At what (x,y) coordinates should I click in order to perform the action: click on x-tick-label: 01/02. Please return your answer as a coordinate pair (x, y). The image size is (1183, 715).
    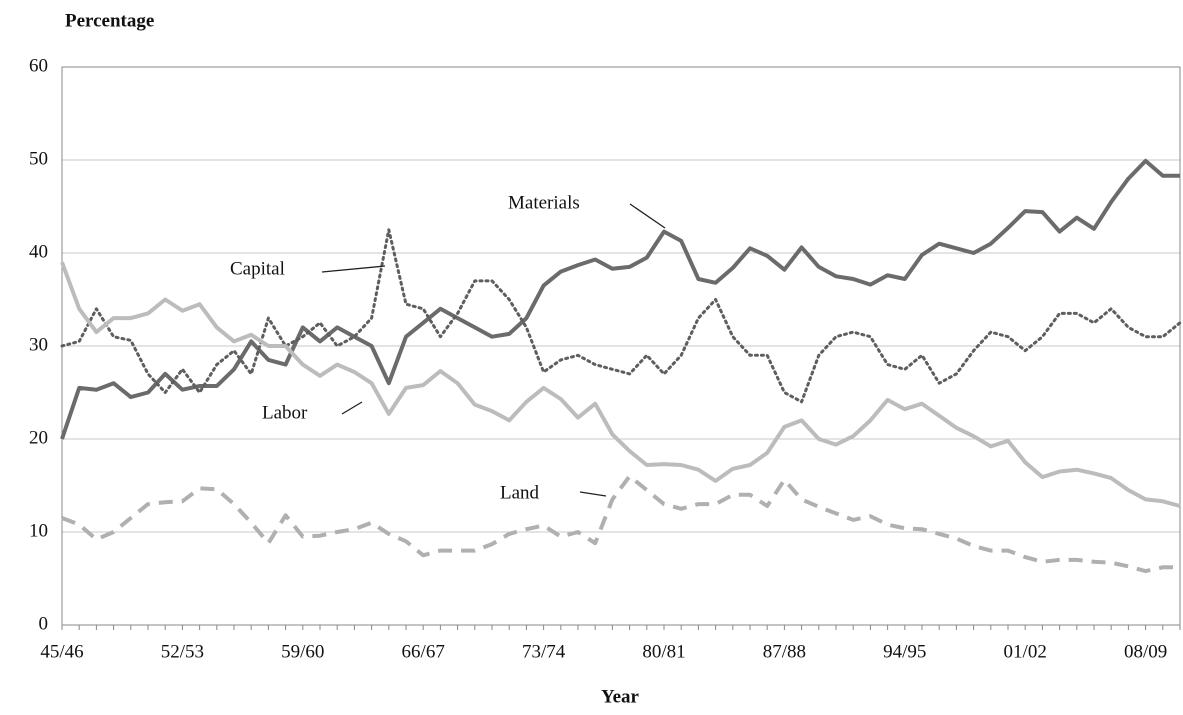
    Looking at the image, I should click on (1025, 651).